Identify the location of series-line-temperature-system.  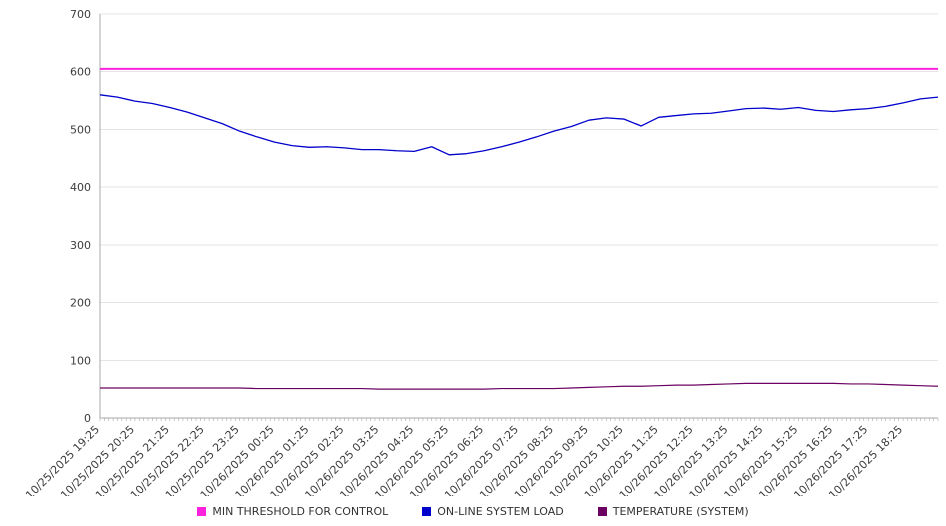
(519, 386).